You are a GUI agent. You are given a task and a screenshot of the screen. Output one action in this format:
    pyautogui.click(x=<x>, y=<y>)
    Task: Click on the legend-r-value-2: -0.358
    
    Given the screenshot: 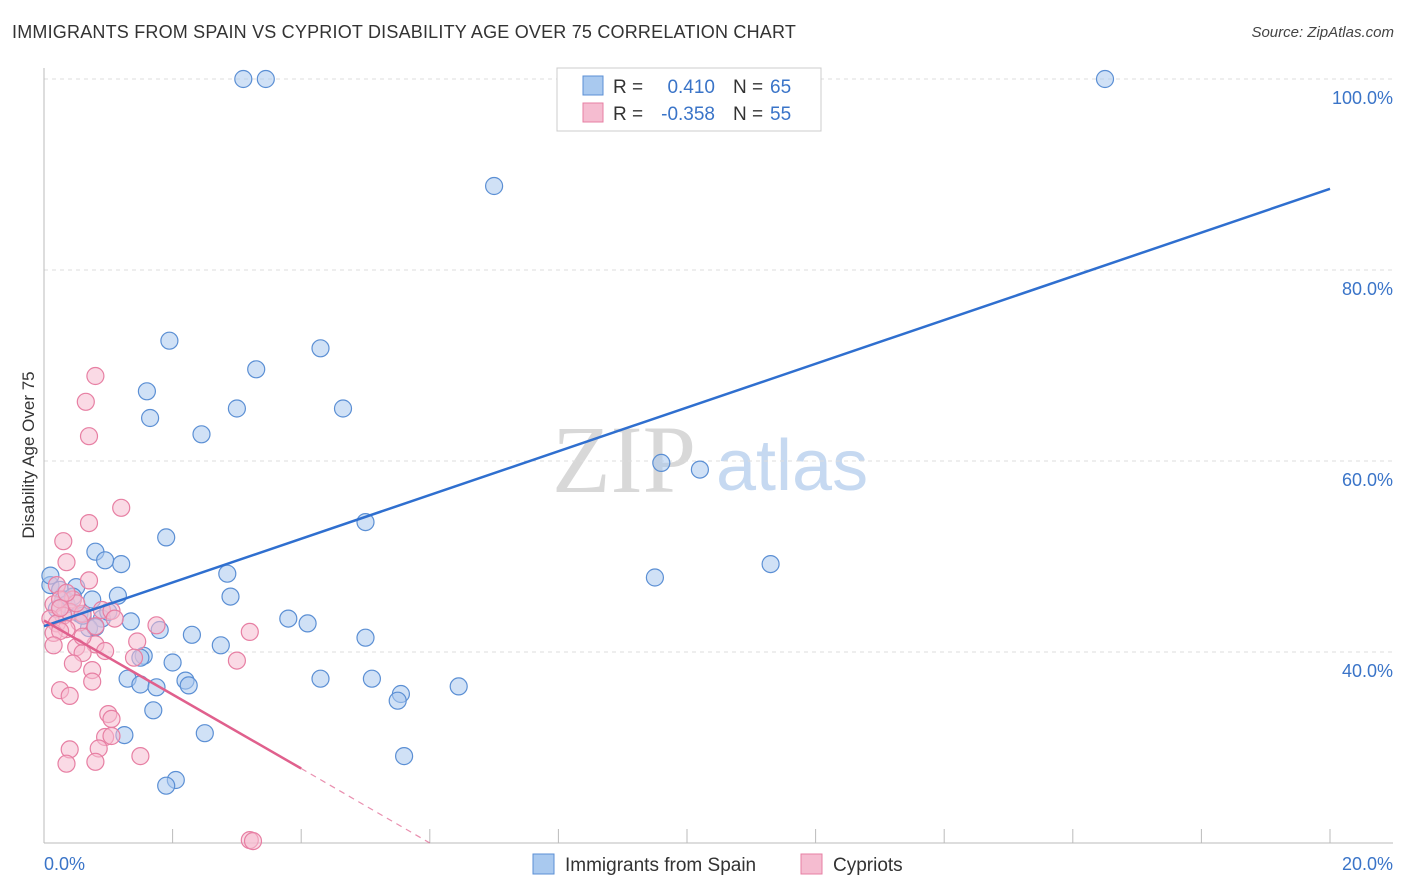 What is the action you would take?
    pyautogui.click(x=688, y=114)
    